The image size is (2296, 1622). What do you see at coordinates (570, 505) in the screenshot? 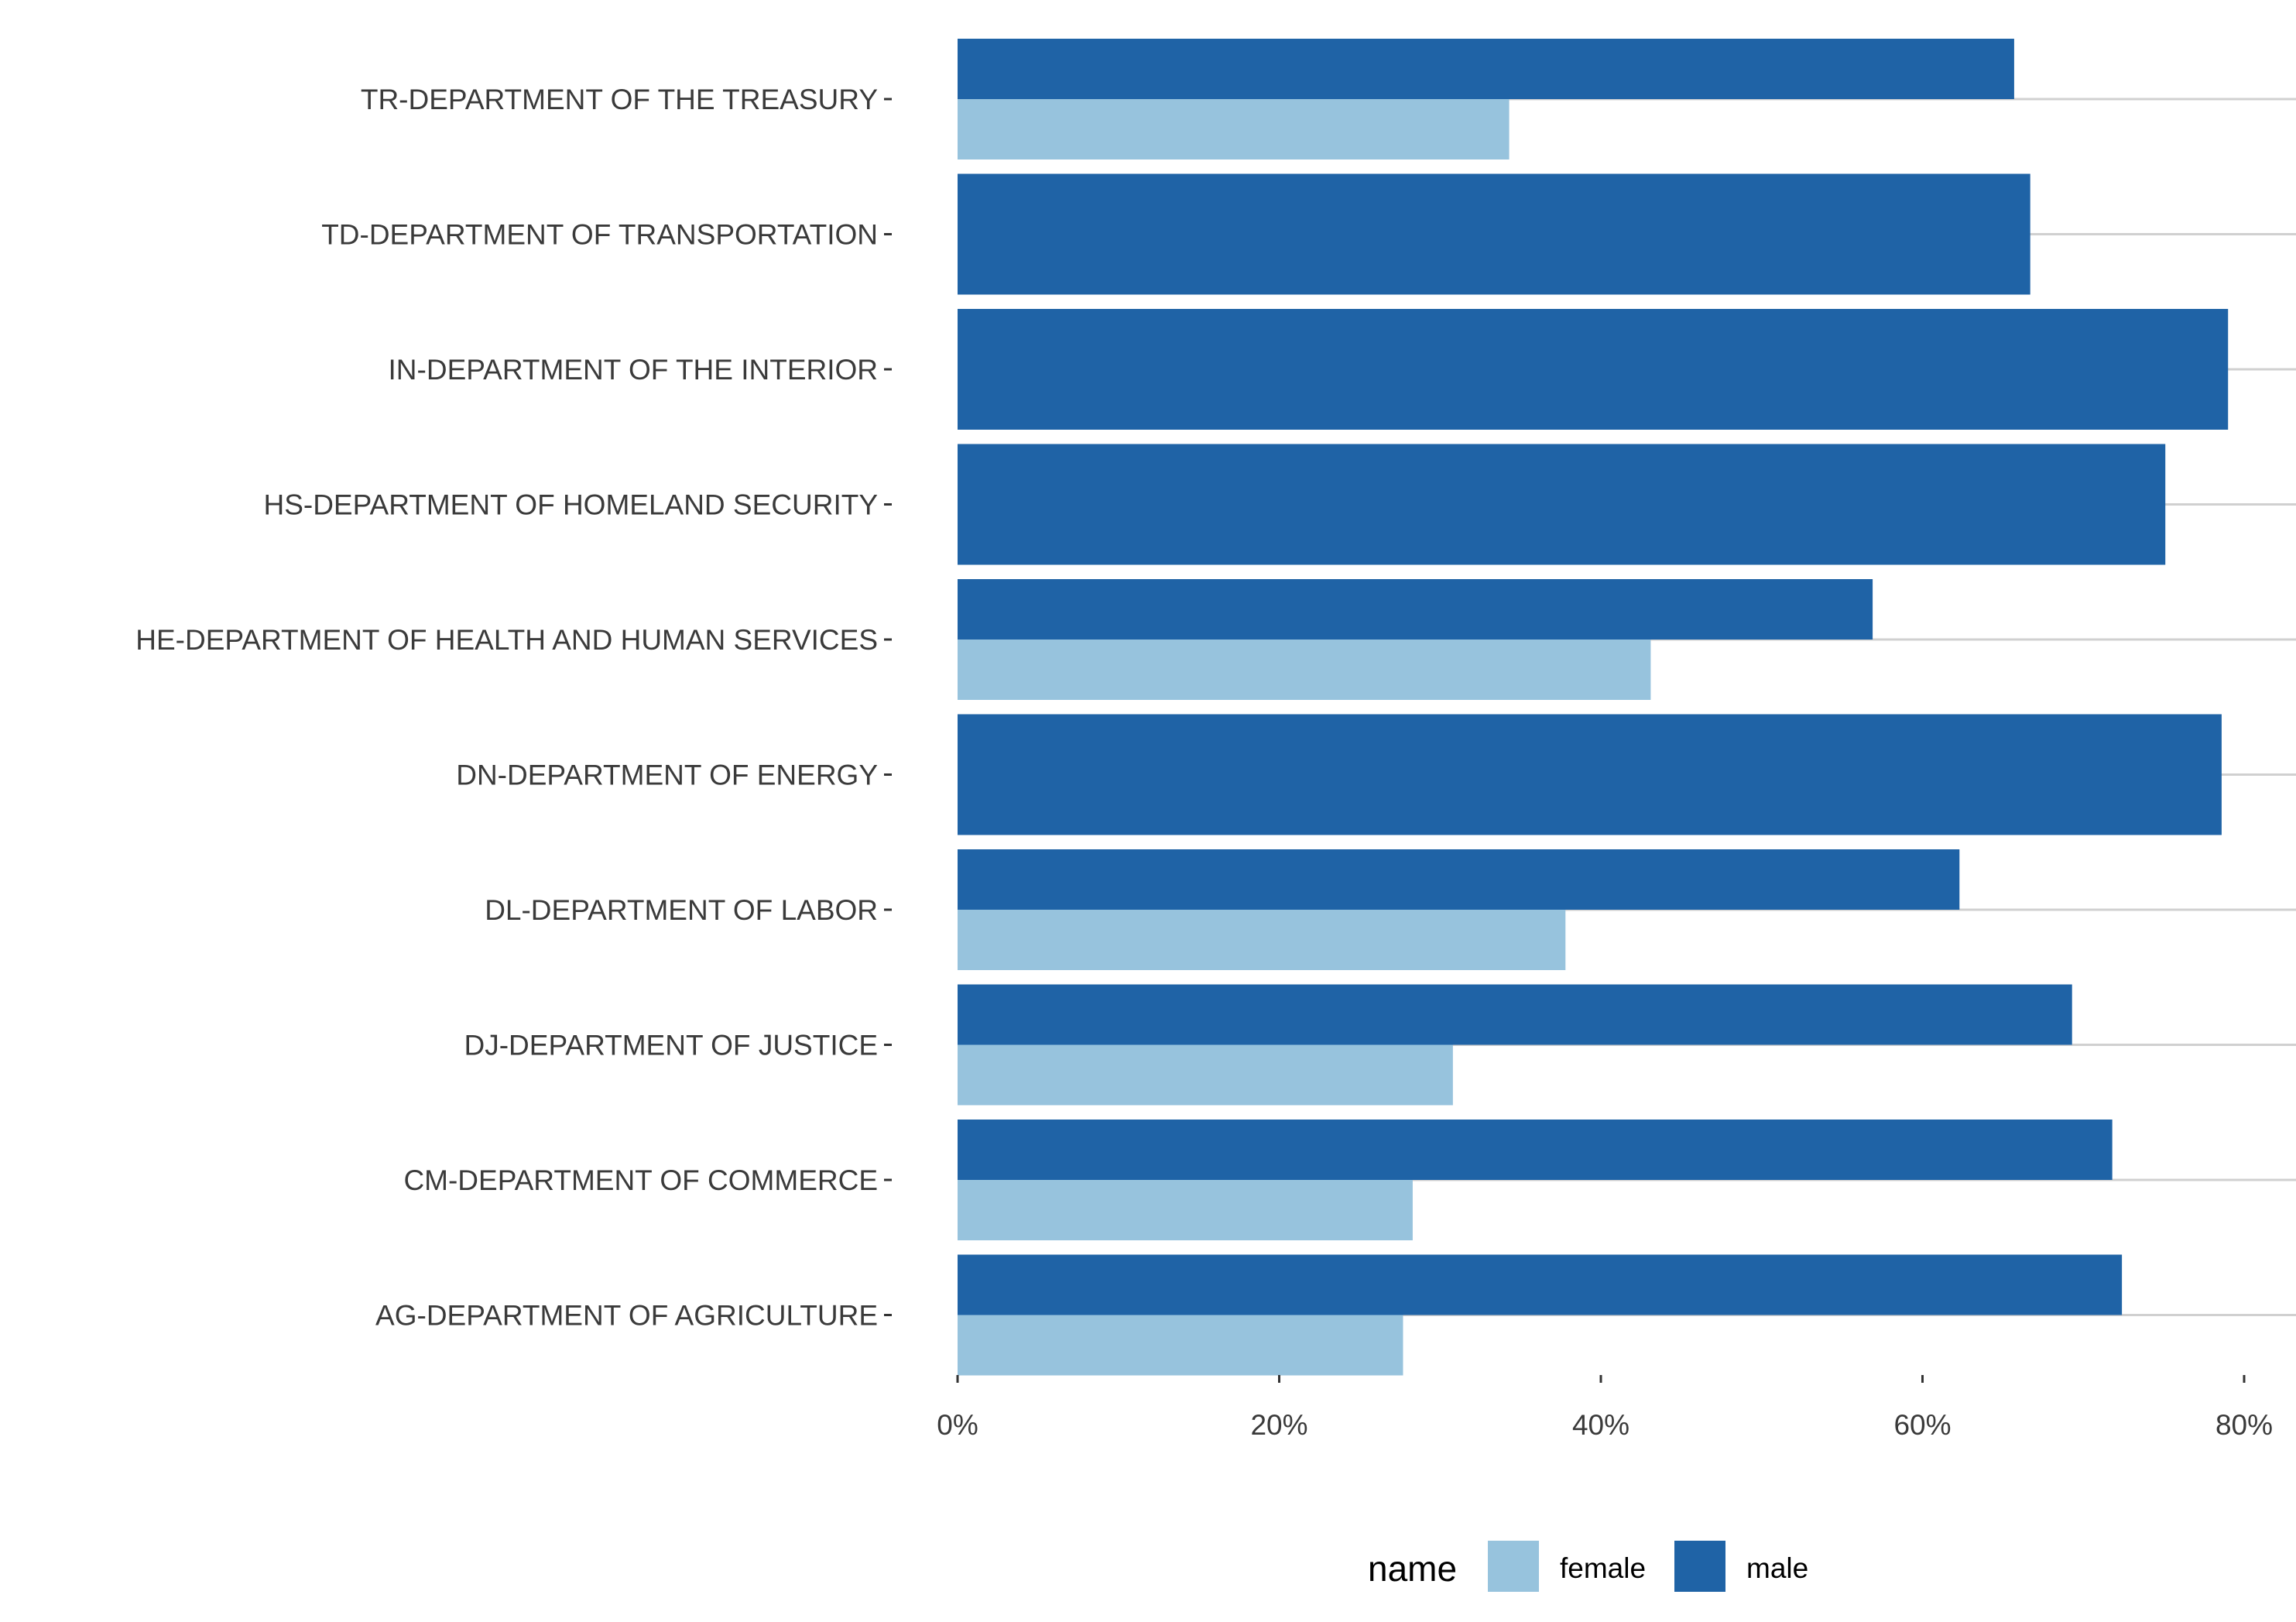
I see `y-tick-label: HS-DEPARTMENT OF HOMELAND SECURITY` at bounding box center [570, 505].